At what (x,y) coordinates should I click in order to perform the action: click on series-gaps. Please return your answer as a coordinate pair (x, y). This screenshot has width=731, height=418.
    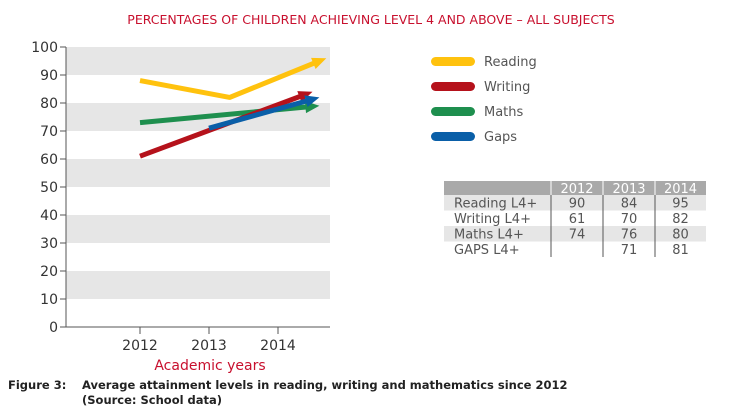
    Looking at the image, I should click on (264, 113).